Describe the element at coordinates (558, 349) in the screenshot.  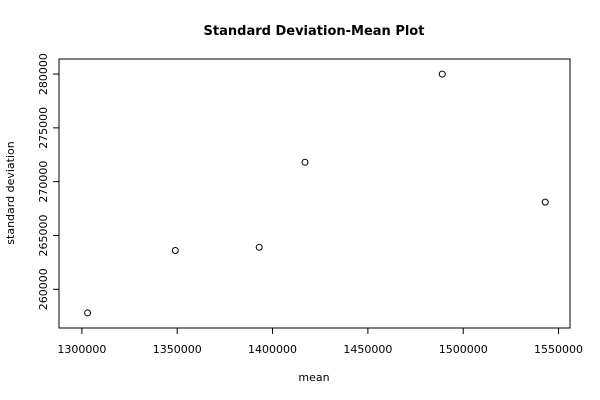
I see `x-tick-label: 1550000` at that location.